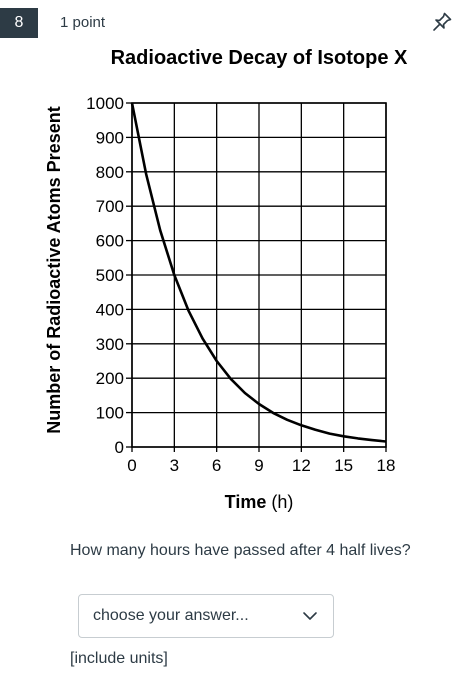 This screenshot has height=700, width=474. Describe the element at coordinates (110, 344) in the screenshot. I see `y-tick-label: 300` at that location.